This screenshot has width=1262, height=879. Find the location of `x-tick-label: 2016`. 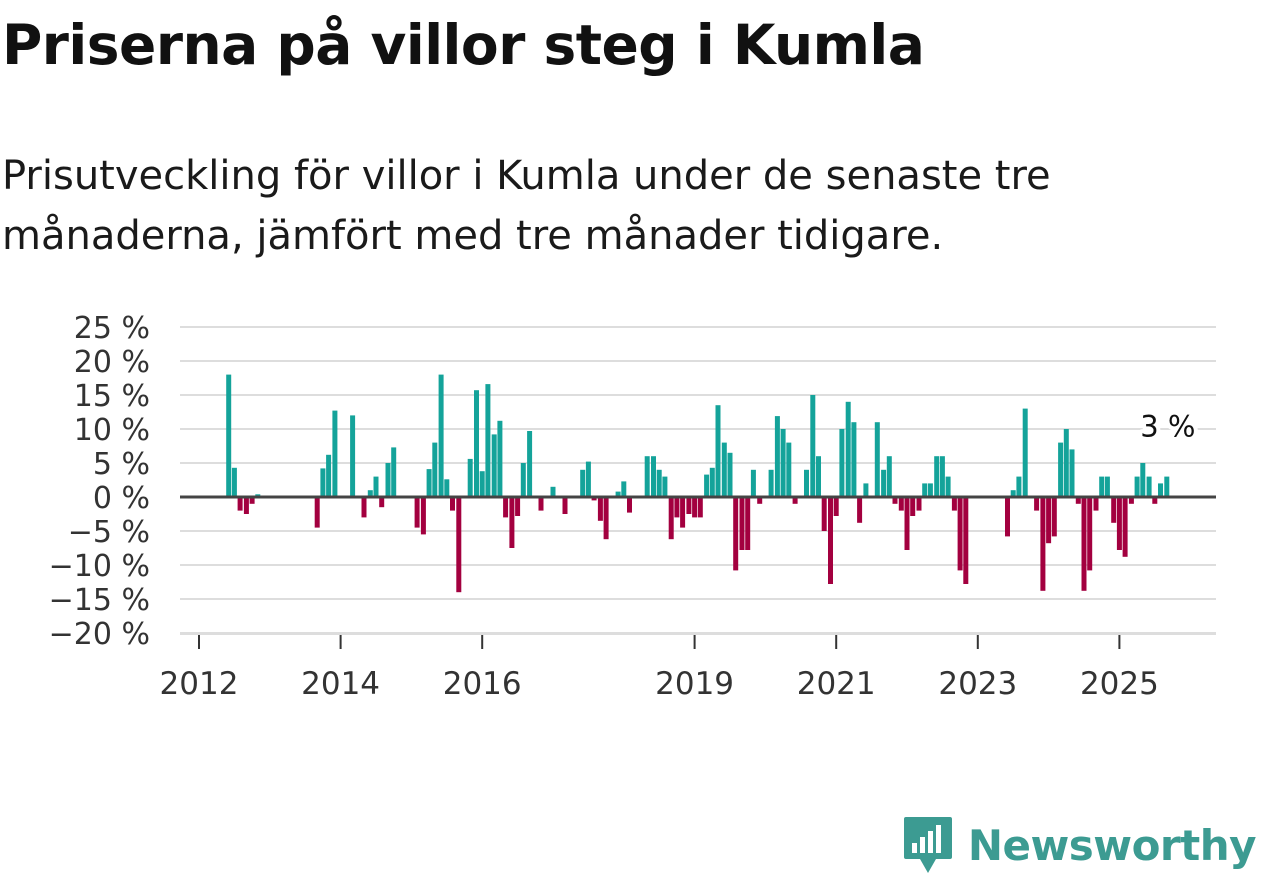

x-tick-label: 2016 is located at coordinates (482, 684).